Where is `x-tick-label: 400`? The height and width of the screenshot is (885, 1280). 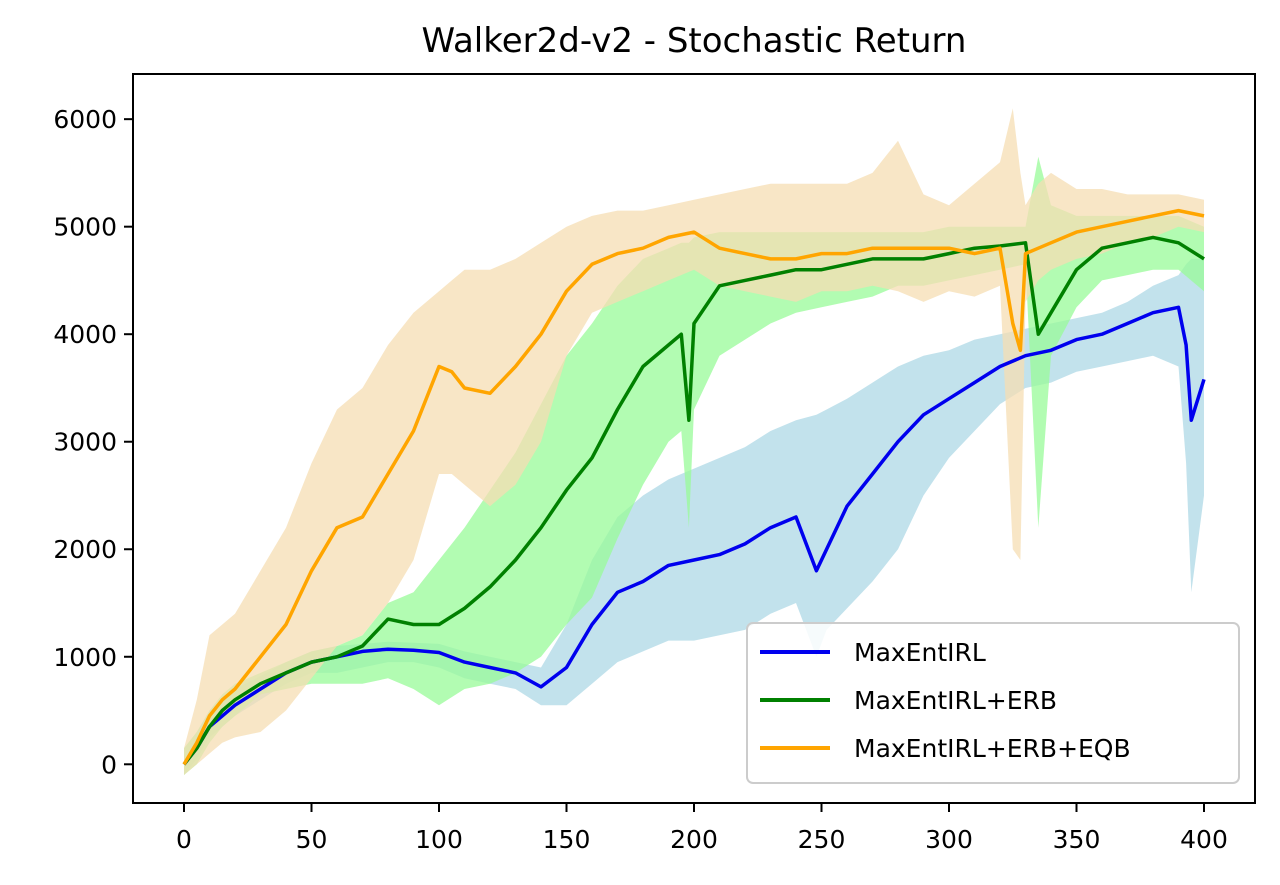
x-tick-label: 400 is located at coordinates (1204, 839).